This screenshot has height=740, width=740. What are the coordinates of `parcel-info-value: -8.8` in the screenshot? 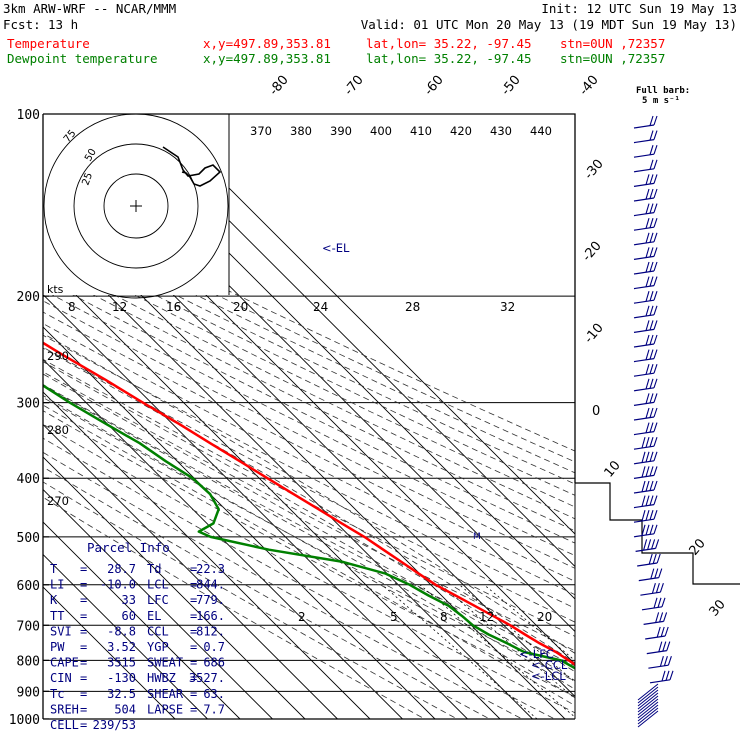 It's located at (121, 631).